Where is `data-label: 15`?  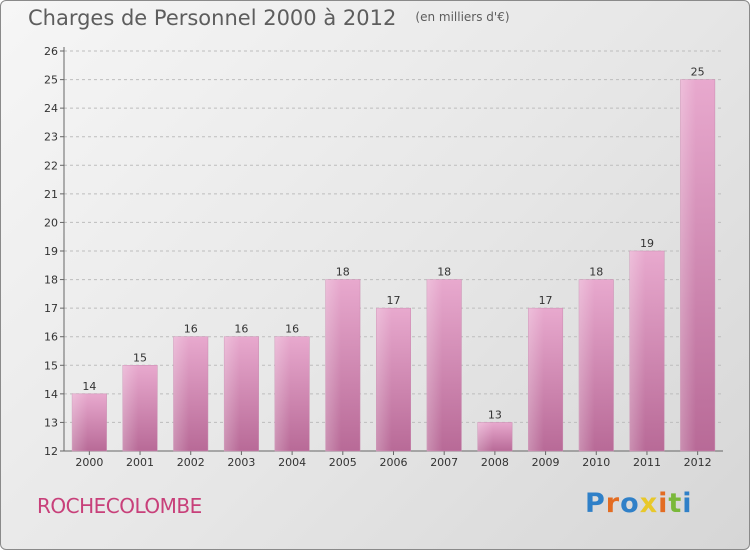
data-label: 15 is located at coordinates (140, 357).